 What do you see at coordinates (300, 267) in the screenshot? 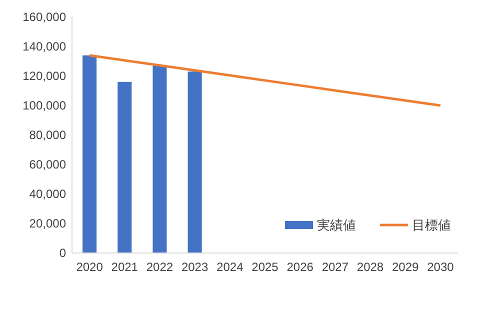
I see `x-tick-label: 2026` at bounding box center [300, 267].